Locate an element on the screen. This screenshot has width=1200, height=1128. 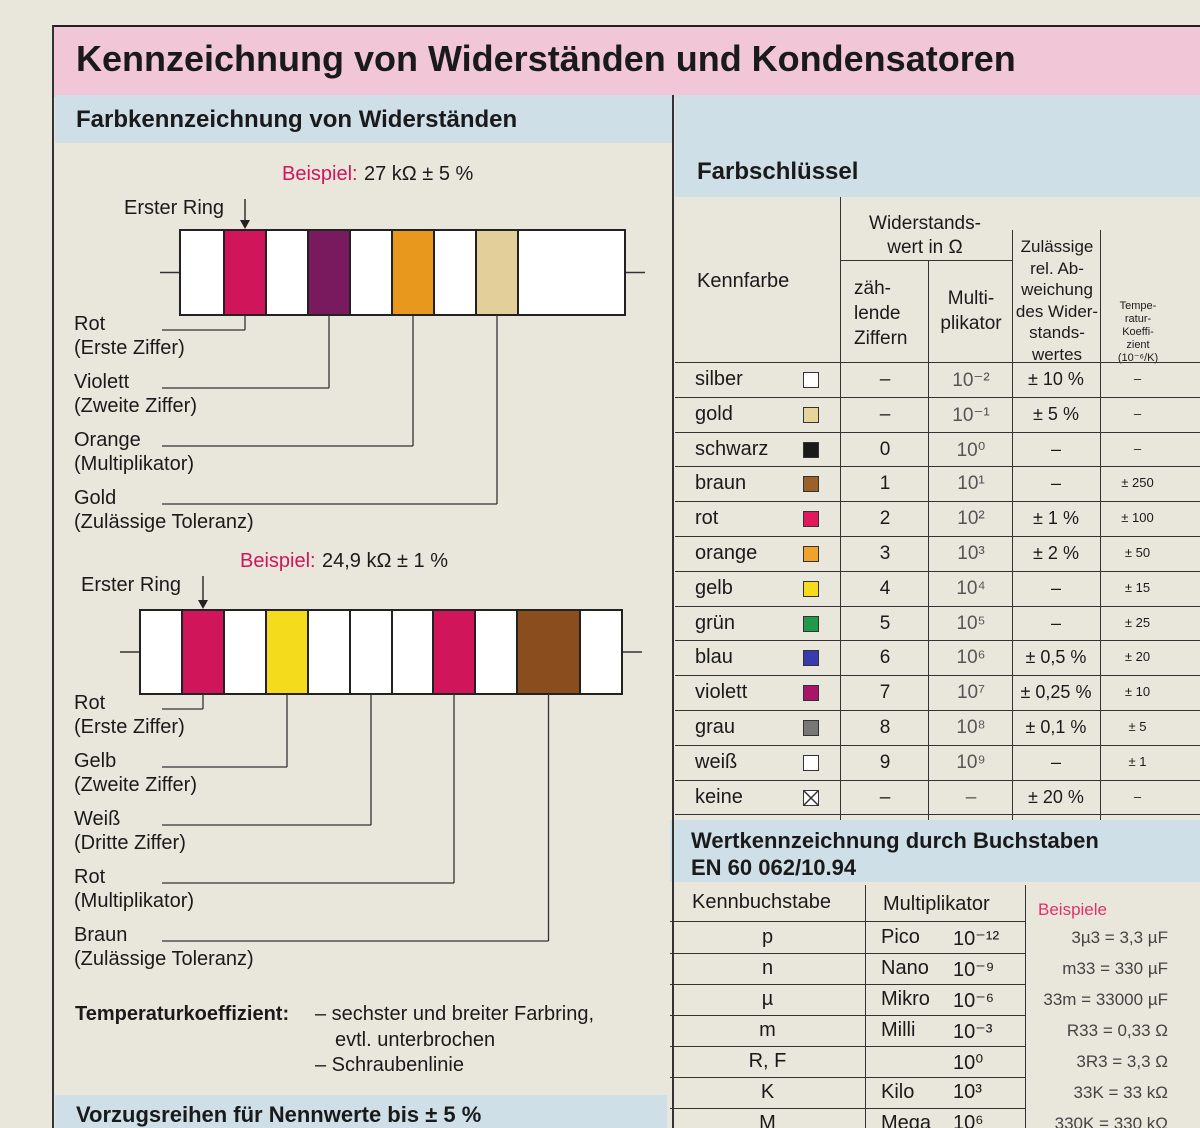
color-name: gold is located at coordinates (714, 413).